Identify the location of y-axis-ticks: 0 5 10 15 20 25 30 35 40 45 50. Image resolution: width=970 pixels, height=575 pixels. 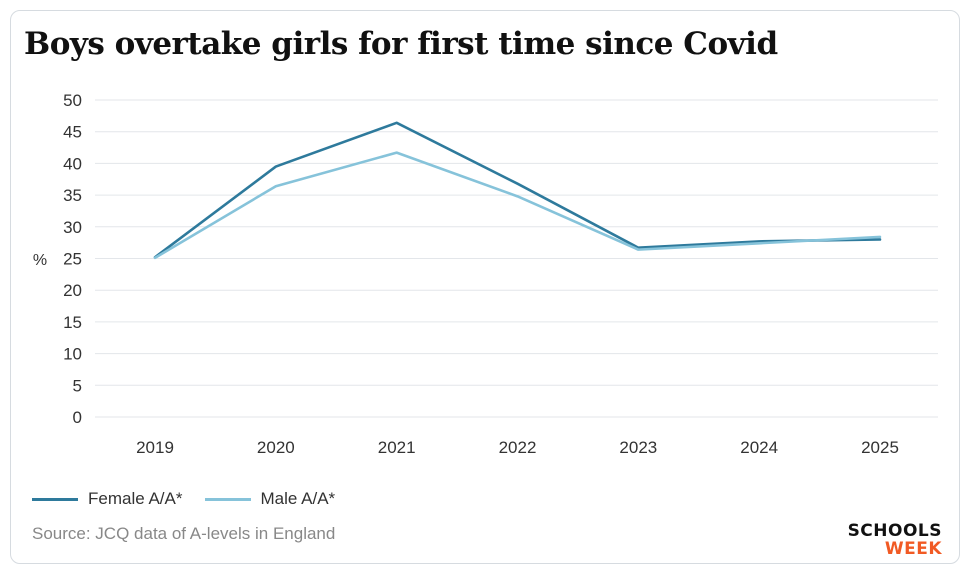
(72, 259).